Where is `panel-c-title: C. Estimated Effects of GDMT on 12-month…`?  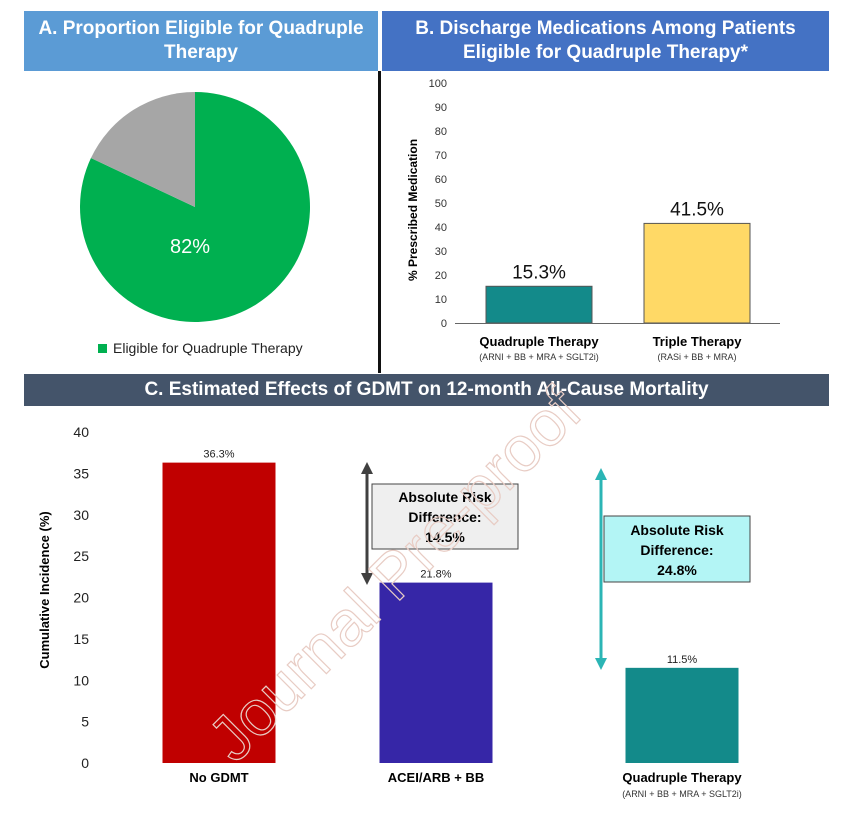 panel-c-title: C. Estimated Effects of GDMT on 12-month… is located at coordinates (426, 390).